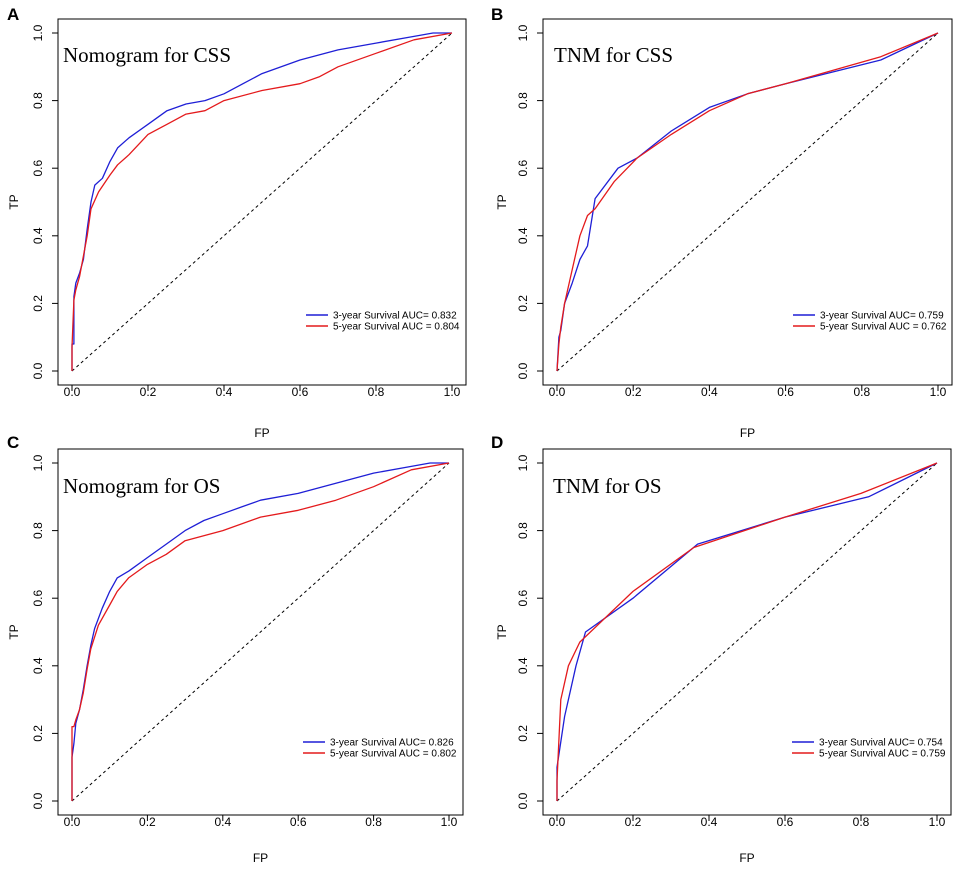  I want to click on legend-label-3yr: 3-year Survival AUC= 0.832, so click(395, 316).